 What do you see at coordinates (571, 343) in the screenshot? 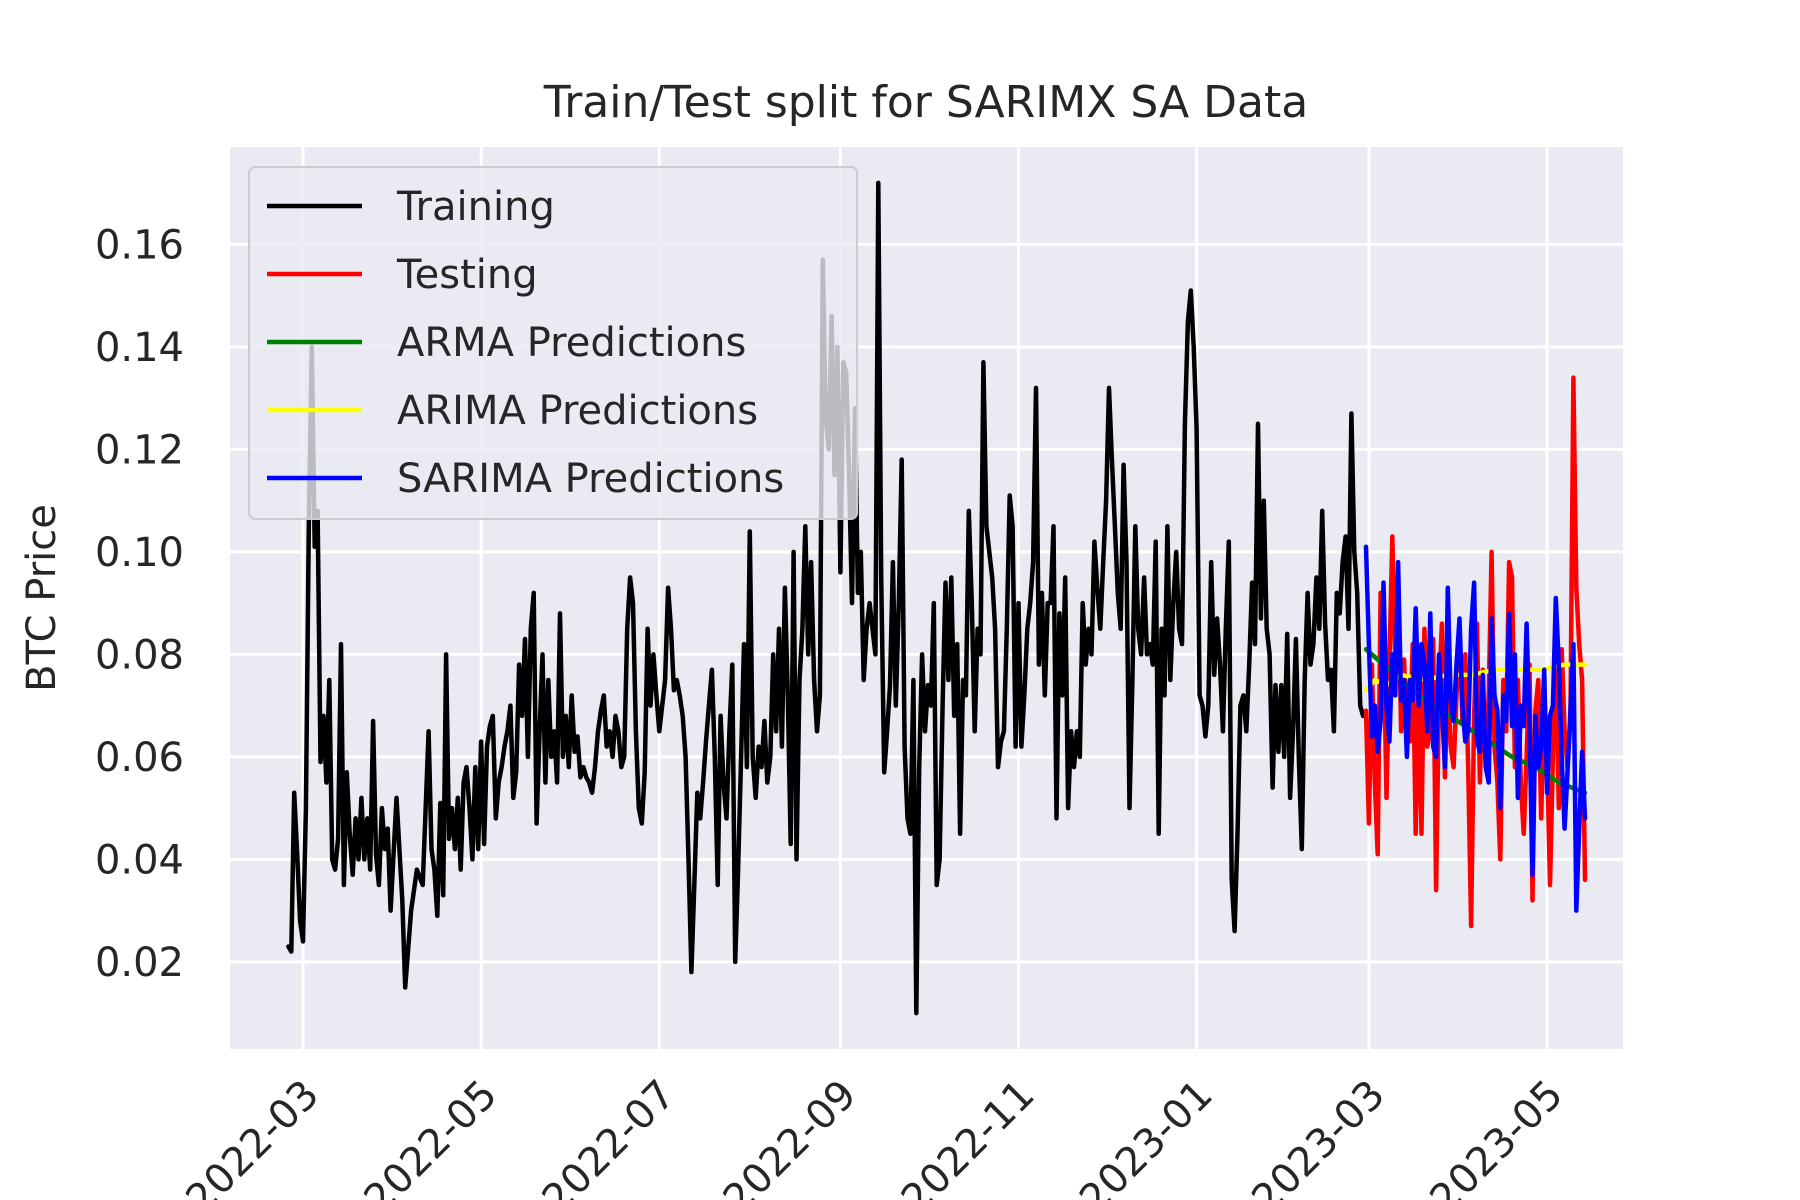
I see `legend-label: ARMA Predictions` at bounding box center [571, 343].